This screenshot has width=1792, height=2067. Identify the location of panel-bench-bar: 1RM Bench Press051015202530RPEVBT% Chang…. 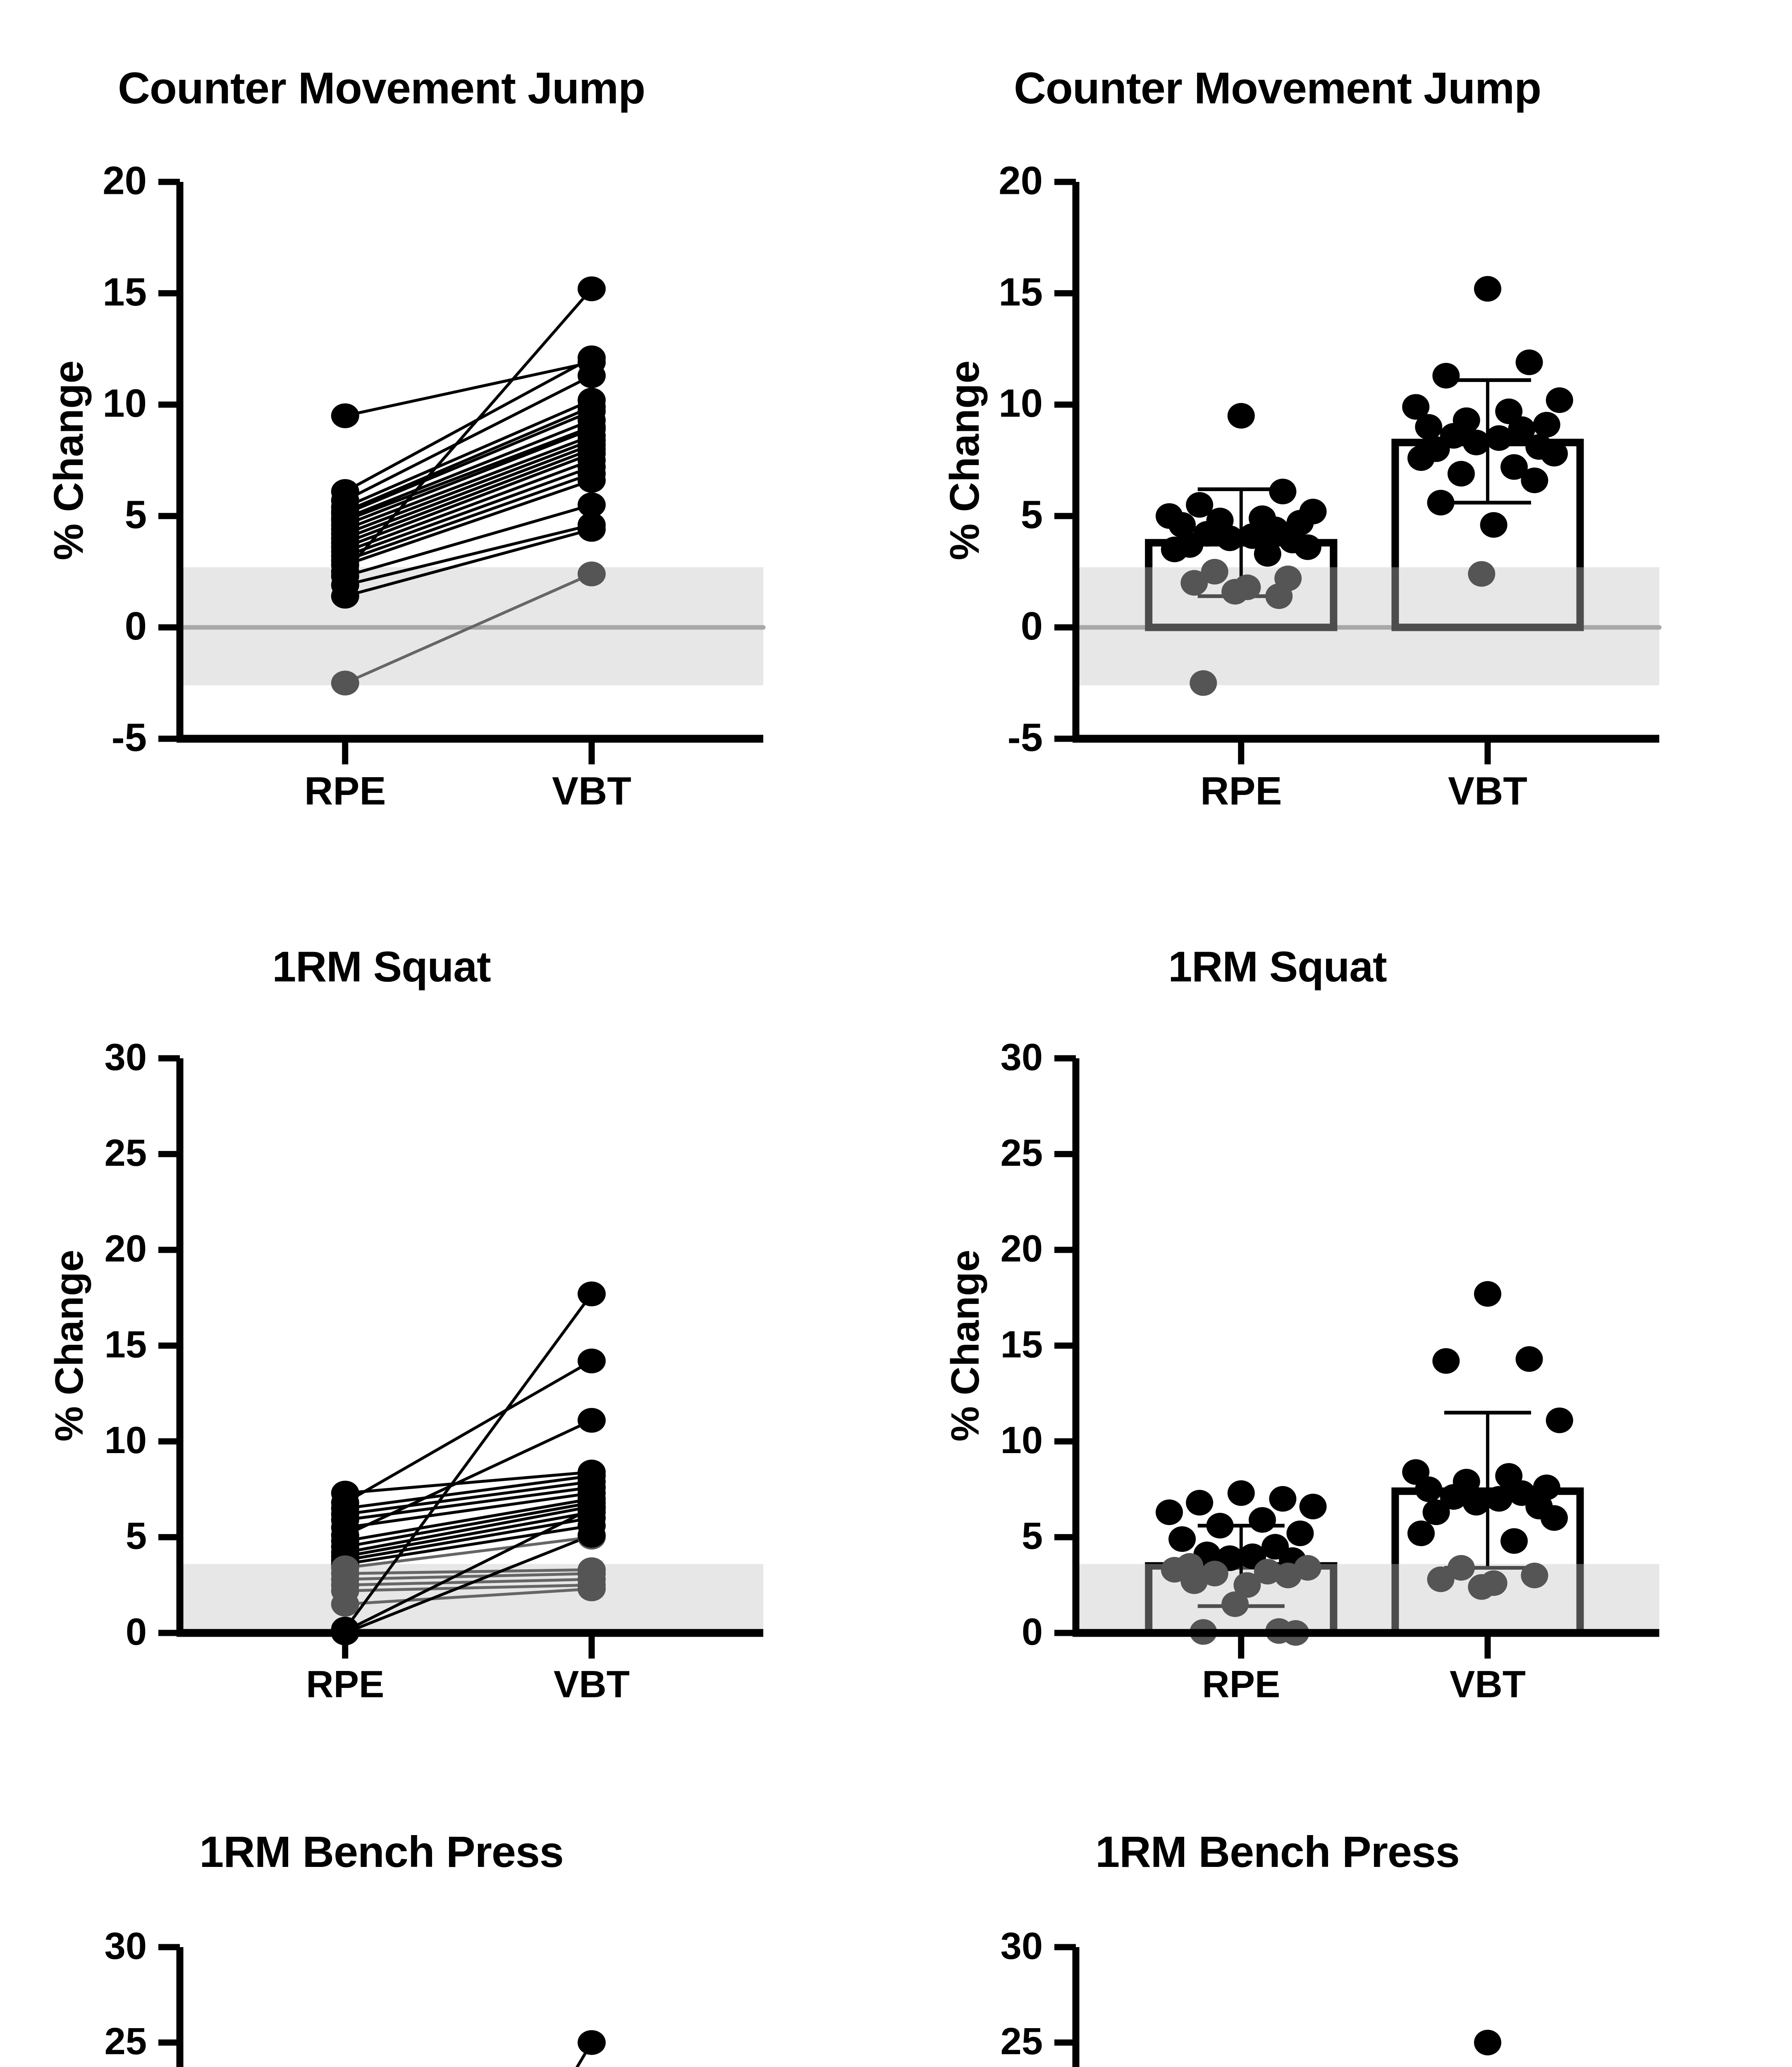
(1344, 1912).